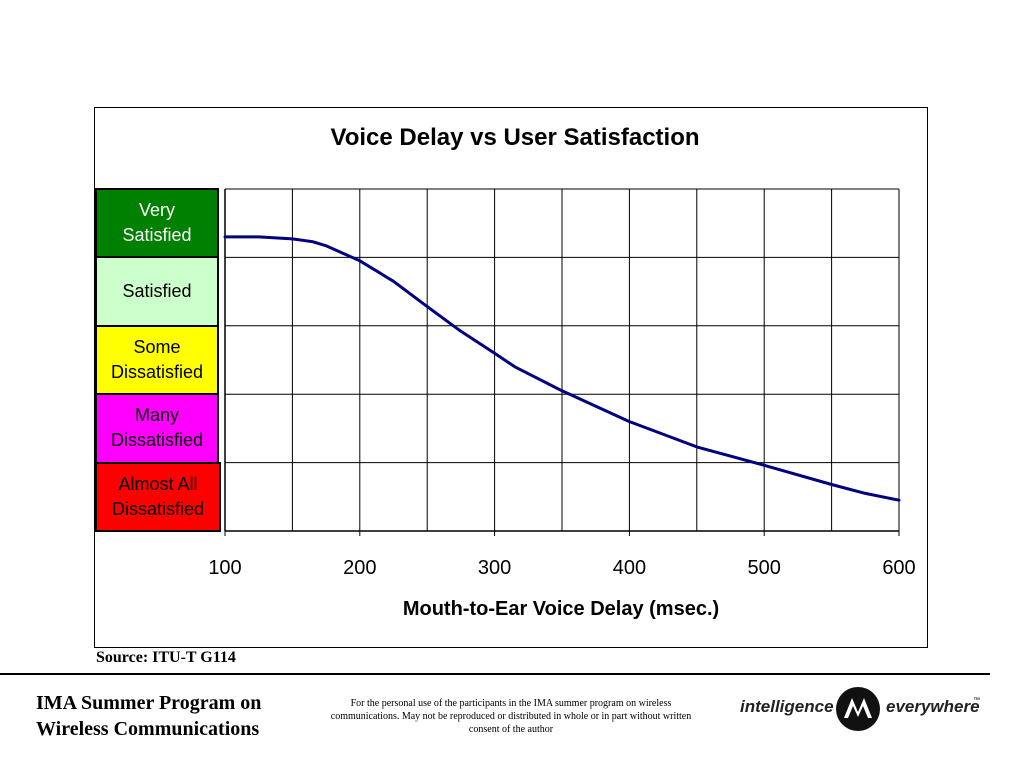 This screenshot has width=1024, height=768. I want to click on trademark-mark: ™, so click(976, 700).